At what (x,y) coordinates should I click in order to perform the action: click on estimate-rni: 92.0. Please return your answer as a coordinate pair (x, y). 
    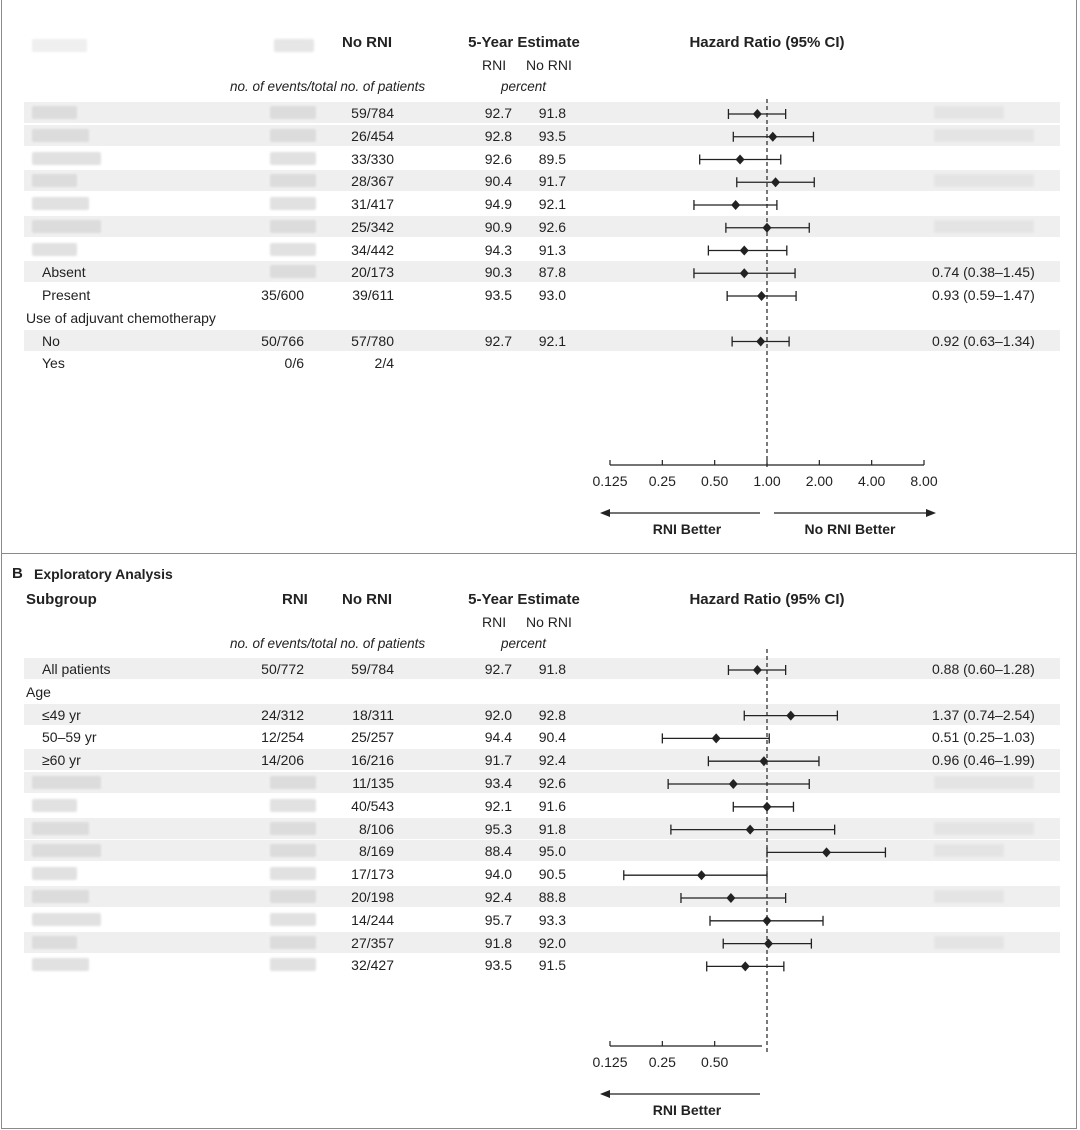
    Looking at the image, I should click on (498, 714).